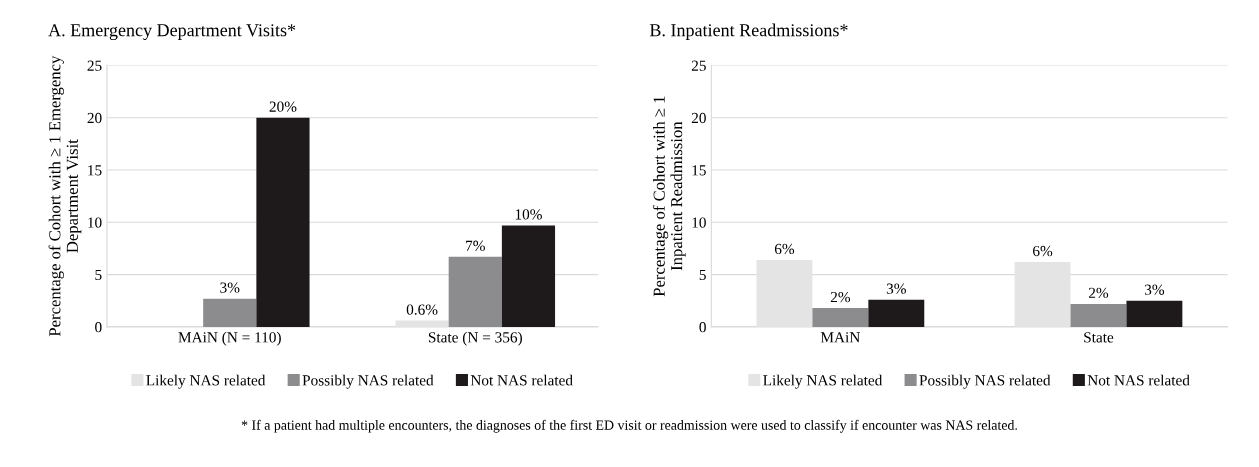 Image resolution: width=1259 pixels, height=467 pixels. I want to click on y-axis-title: Percentage of Cohort with ≥ 1 Inpatient Readmission, so click(669, 196).